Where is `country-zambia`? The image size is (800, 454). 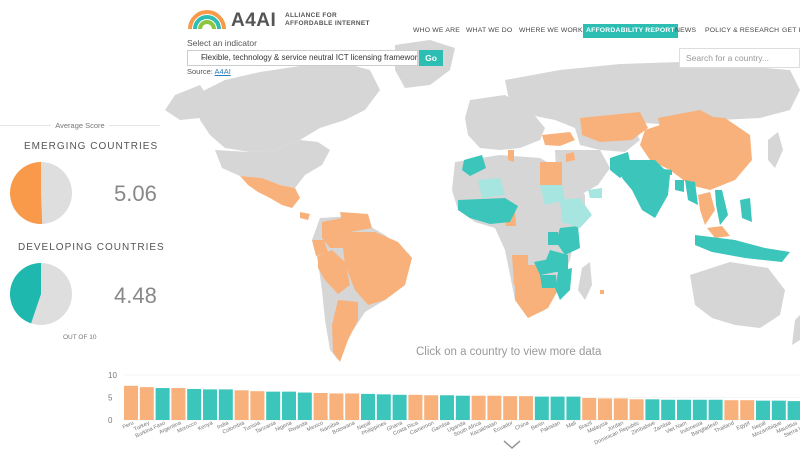 country-zambia is located at coordinates (545, 266).